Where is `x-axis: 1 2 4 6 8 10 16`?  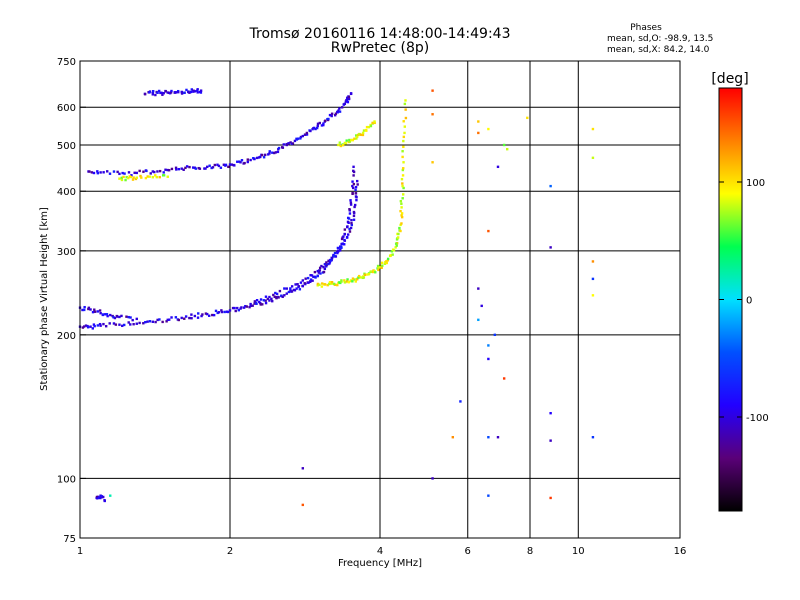
x-axis: 1 2 4 6 8 10 16 is located at coordinates (382, 551).